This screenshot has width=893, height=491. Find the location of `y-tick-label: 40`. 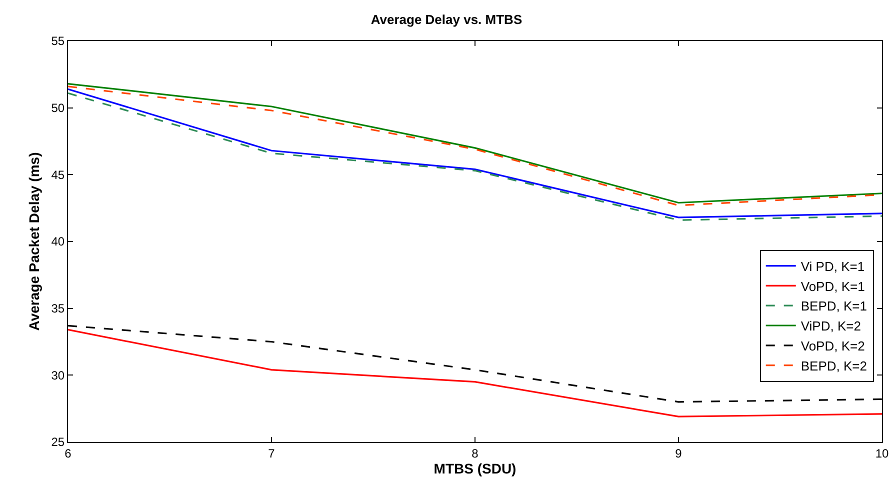

y-tick-label: 40 is located at coordinates (58, 241).